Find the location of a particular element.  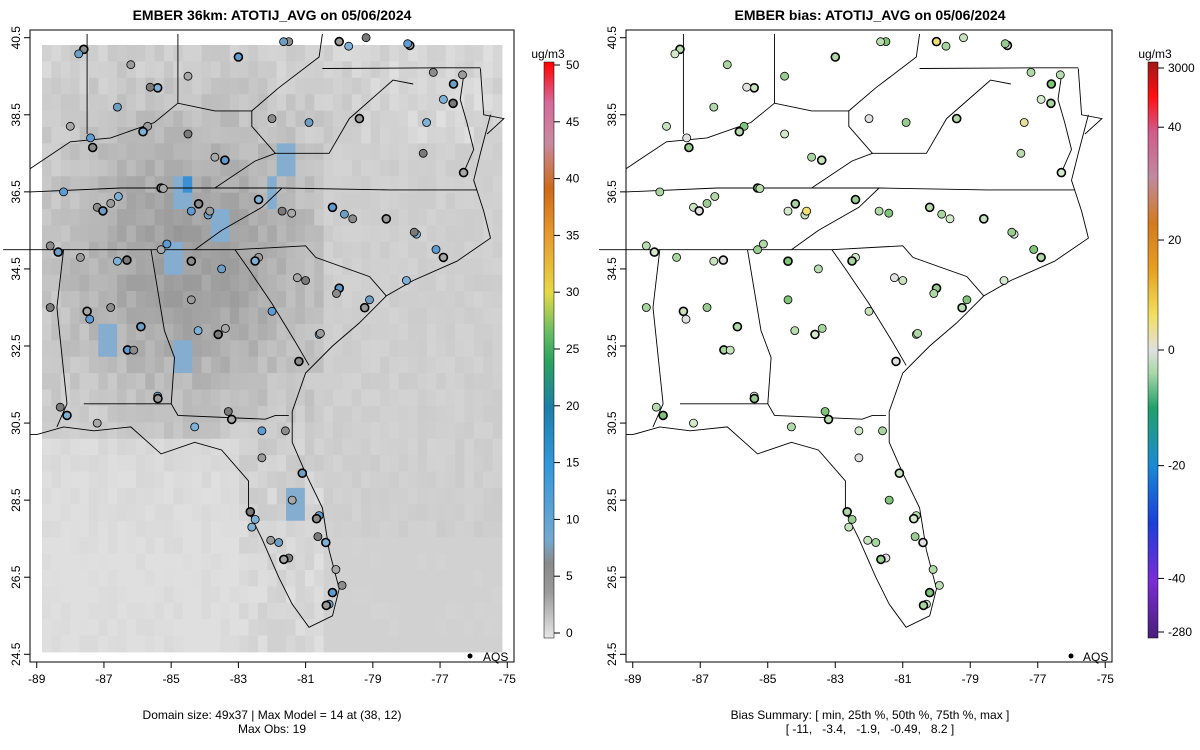

left-legend: AQS is located at coordinates (487, 657).